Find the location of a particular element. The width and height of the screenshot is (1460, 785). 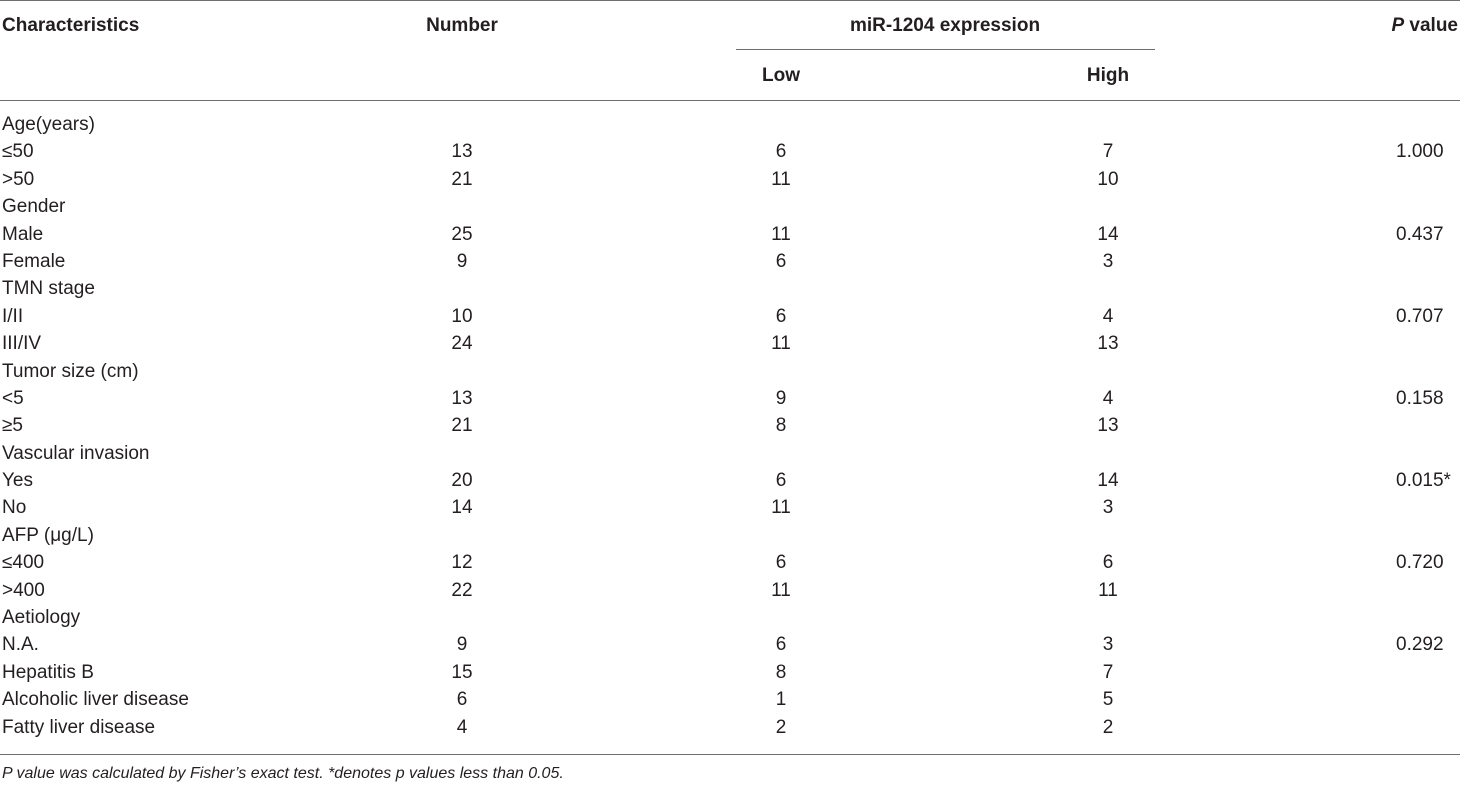

row-label: Male is located at coordinates (23, 234).